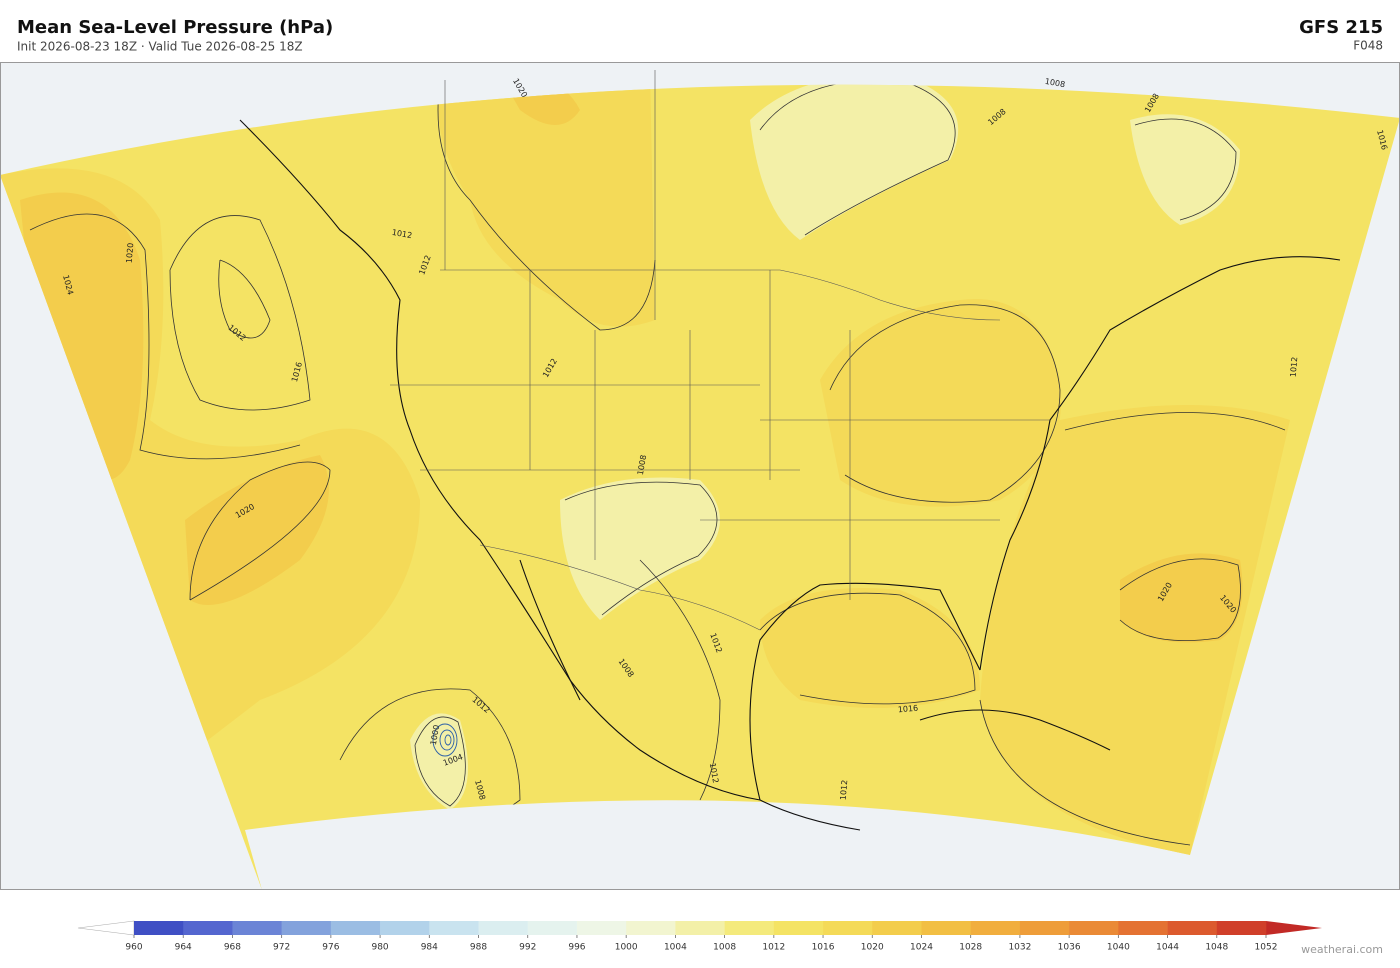  What do you see at coordinates (576, 948) in the screenshot?
I see `colorbar-tick-label: 996` at bounding box center [576, 948].